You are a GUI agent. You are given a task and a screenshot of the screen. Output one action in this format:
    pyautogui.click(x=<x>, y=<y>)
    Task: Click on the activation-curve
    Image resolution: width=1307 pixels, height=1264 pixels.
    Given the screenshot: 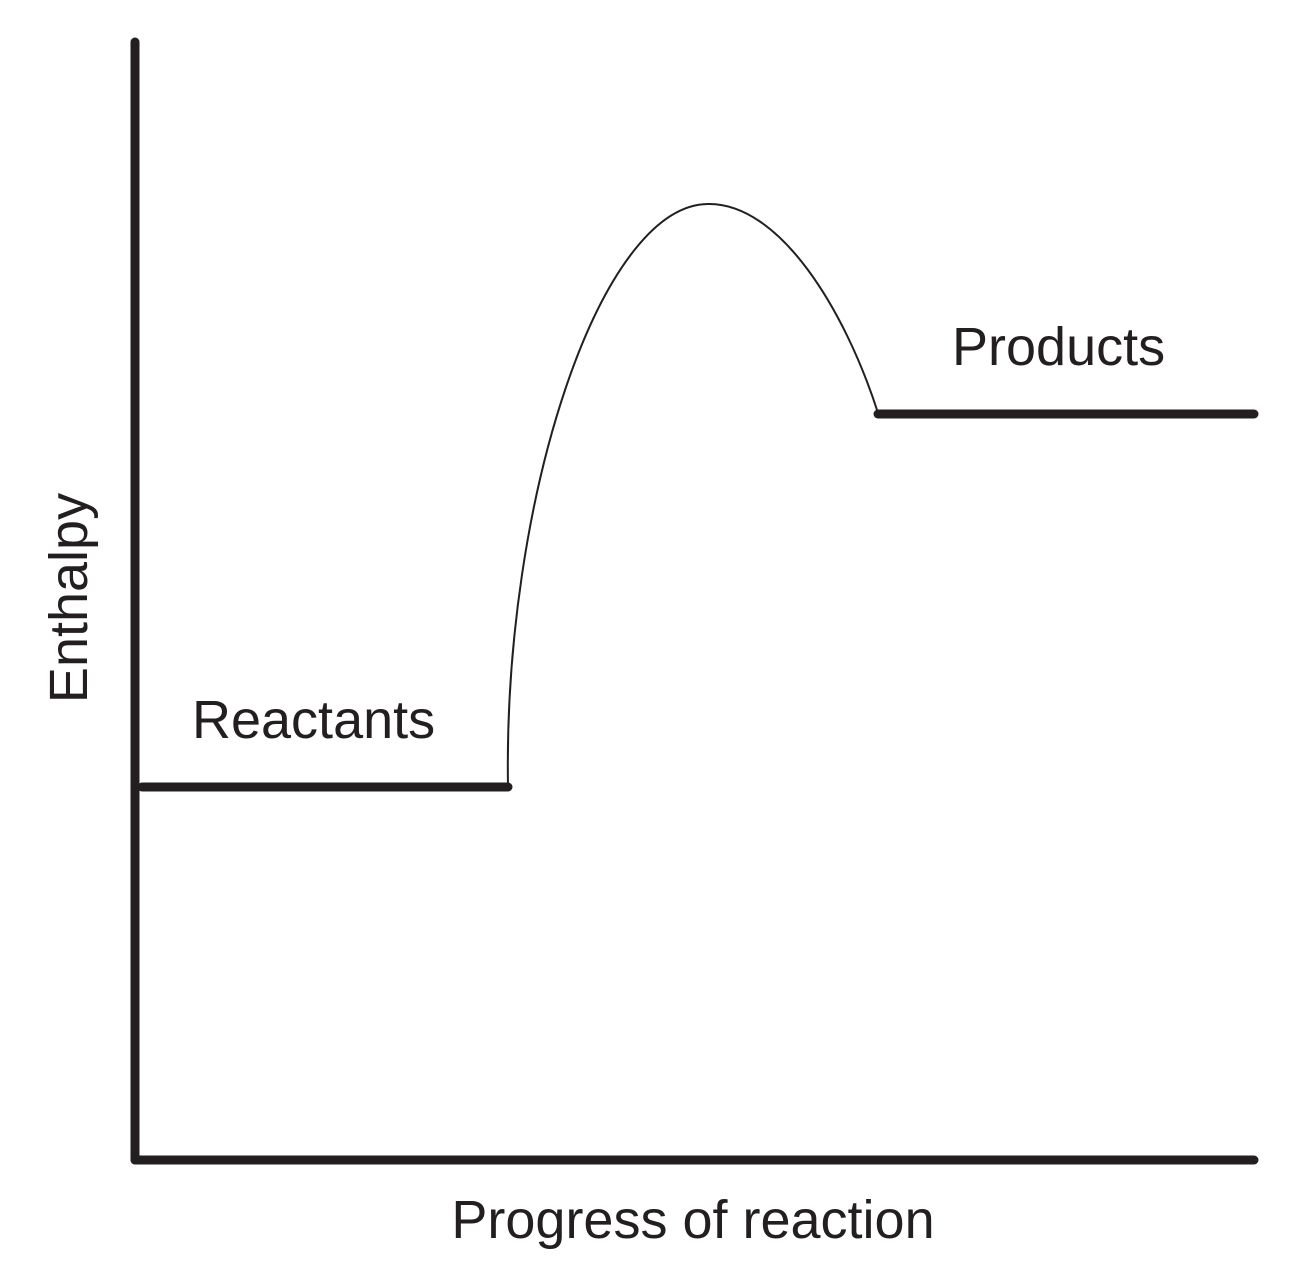 What is the action you would take?
    pyautogui.click(x=692, y=495)
    